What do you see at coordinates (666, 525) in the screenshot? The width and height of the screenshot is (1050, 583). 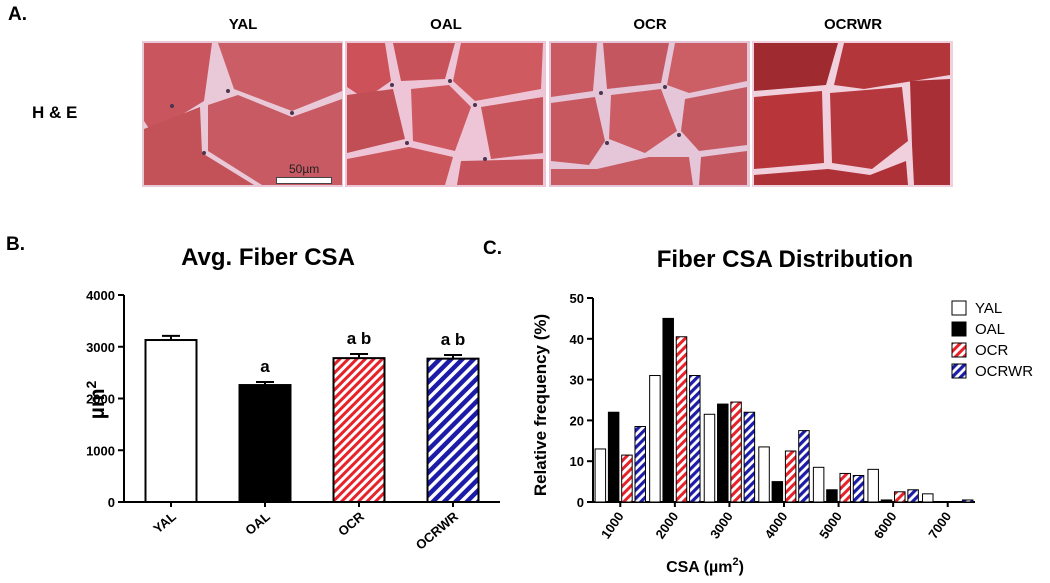 I see `chart-c-xtick-label: 2000` at bounding box center [666, 525].